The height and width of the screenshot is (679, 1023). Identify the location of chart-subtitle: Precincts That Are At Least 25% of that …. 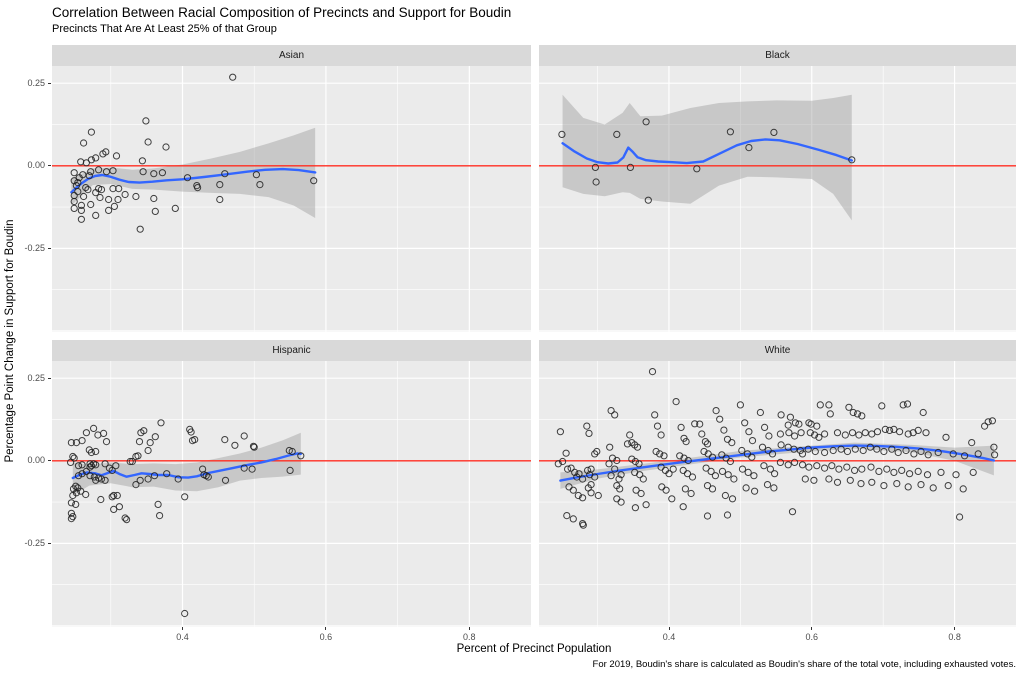
(164, 29).